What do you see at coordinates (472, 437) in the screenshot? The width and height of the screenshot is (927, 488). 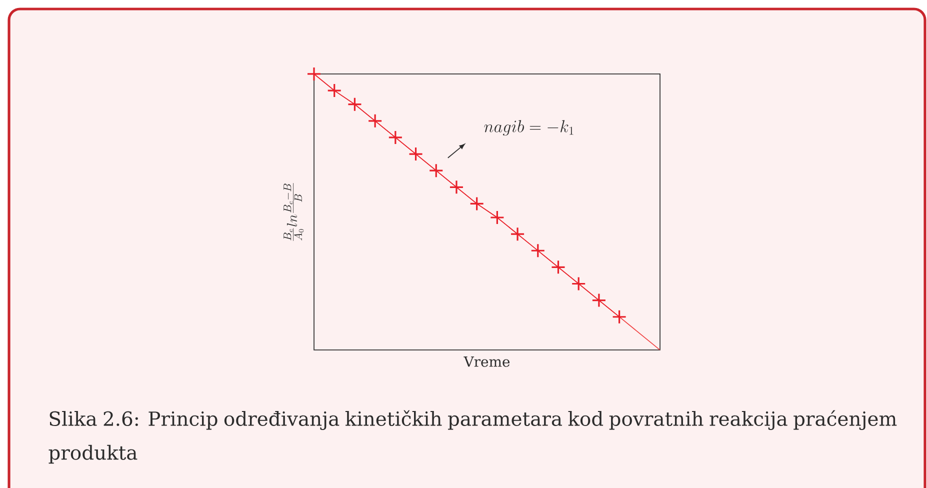 I see `text: Slika 2.6: Princip određivanja kinetičkih parametara kod povratnih reakcija praćenjem produkta` at bounding box center [472, 437].